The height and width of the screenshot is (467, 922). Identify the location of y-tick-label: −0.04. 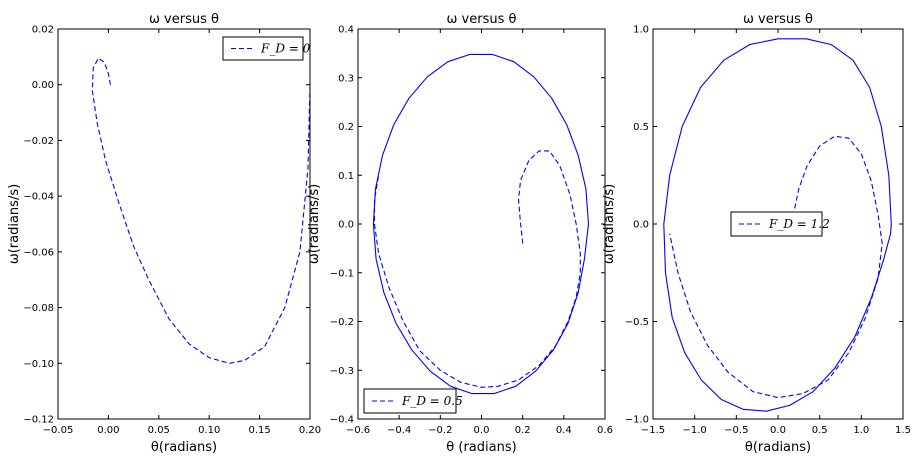
(38, 197).